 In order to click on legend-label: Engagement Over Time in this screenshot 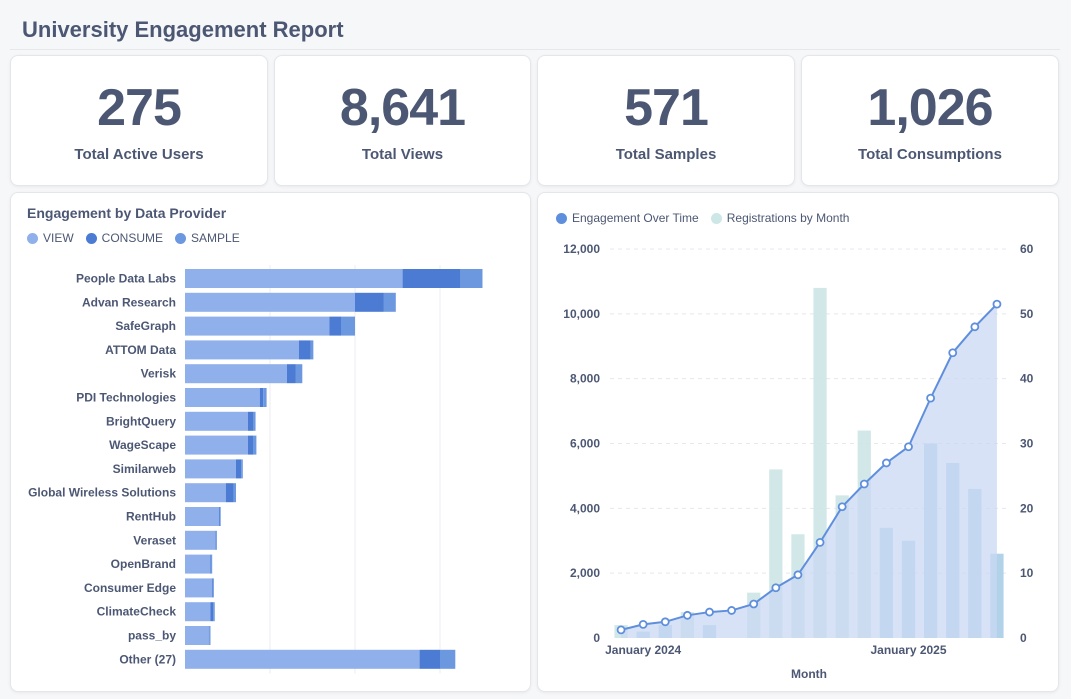, I will do `click(635, 218)`.